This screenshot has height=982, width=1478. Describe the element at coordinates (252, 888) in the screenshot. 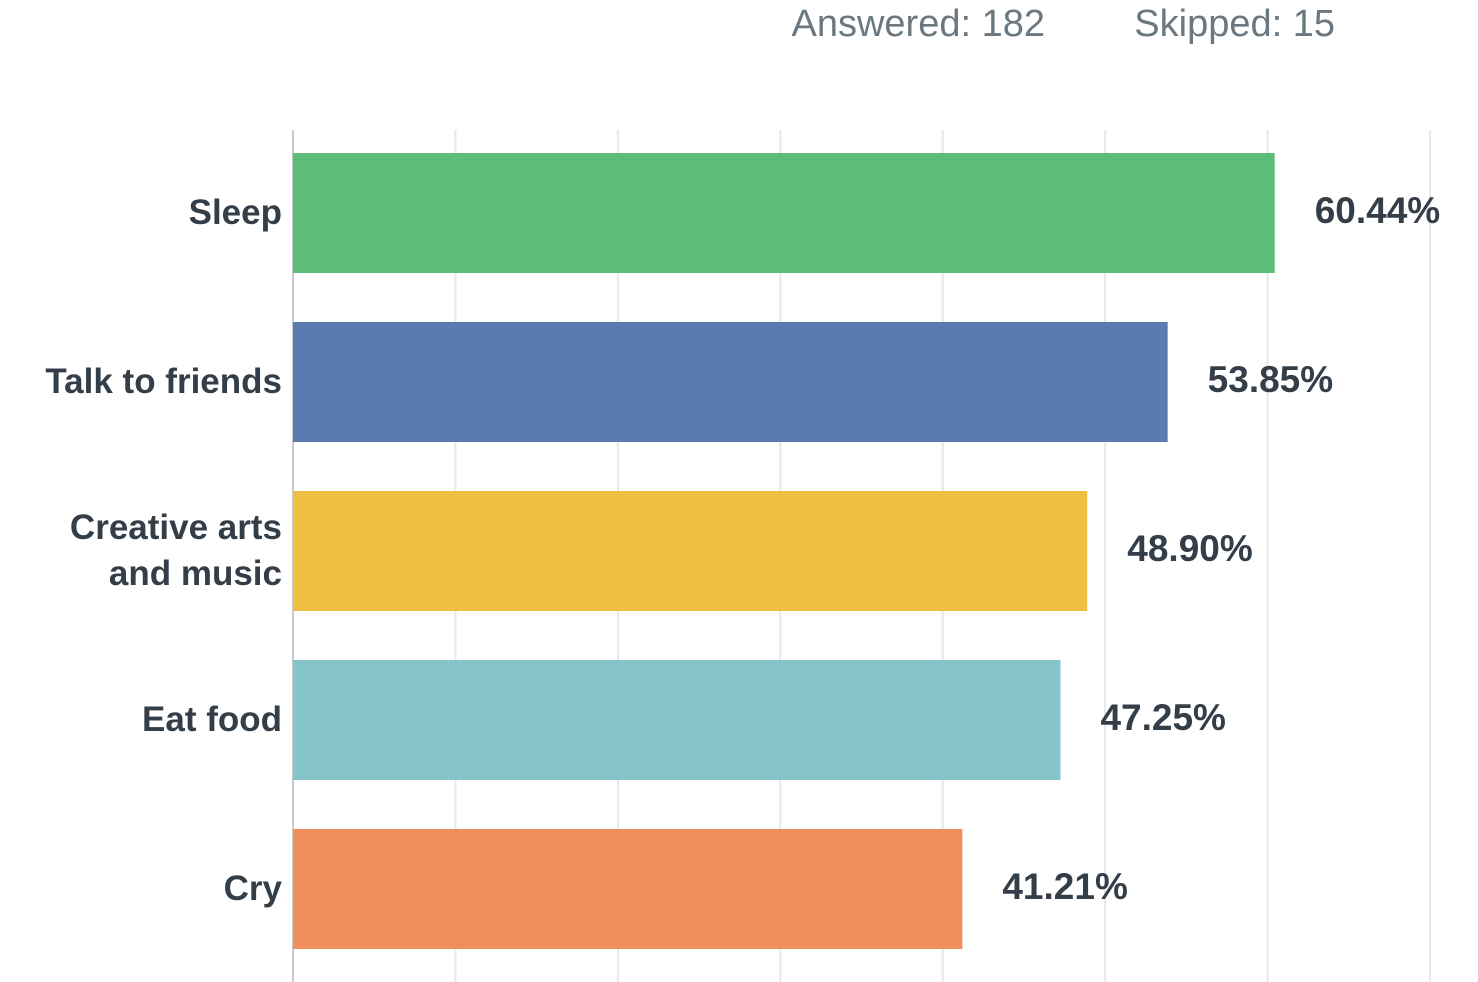

I see `category-label: Cry` at that location.